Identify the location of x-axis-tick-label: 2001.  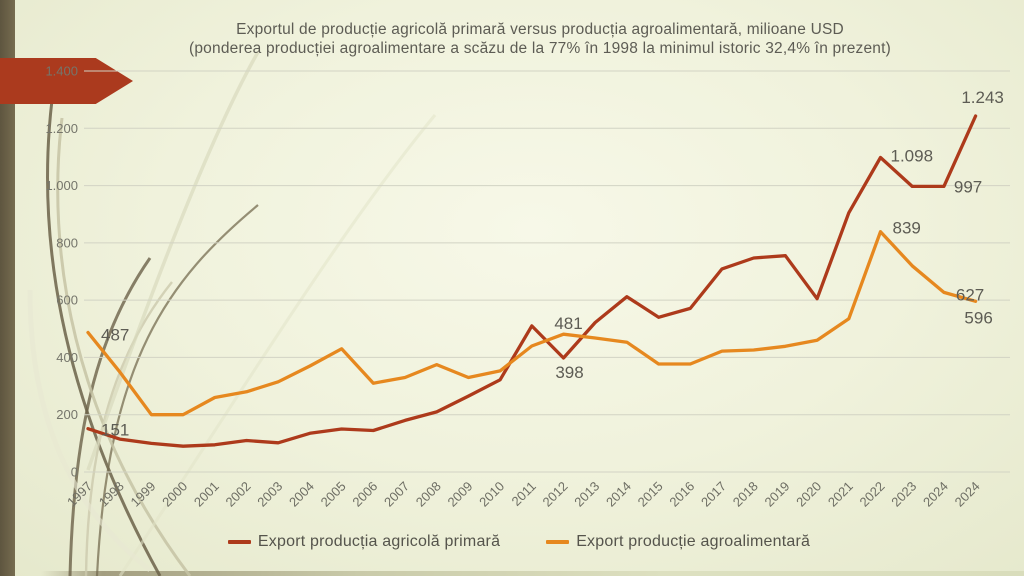
(206, 494).